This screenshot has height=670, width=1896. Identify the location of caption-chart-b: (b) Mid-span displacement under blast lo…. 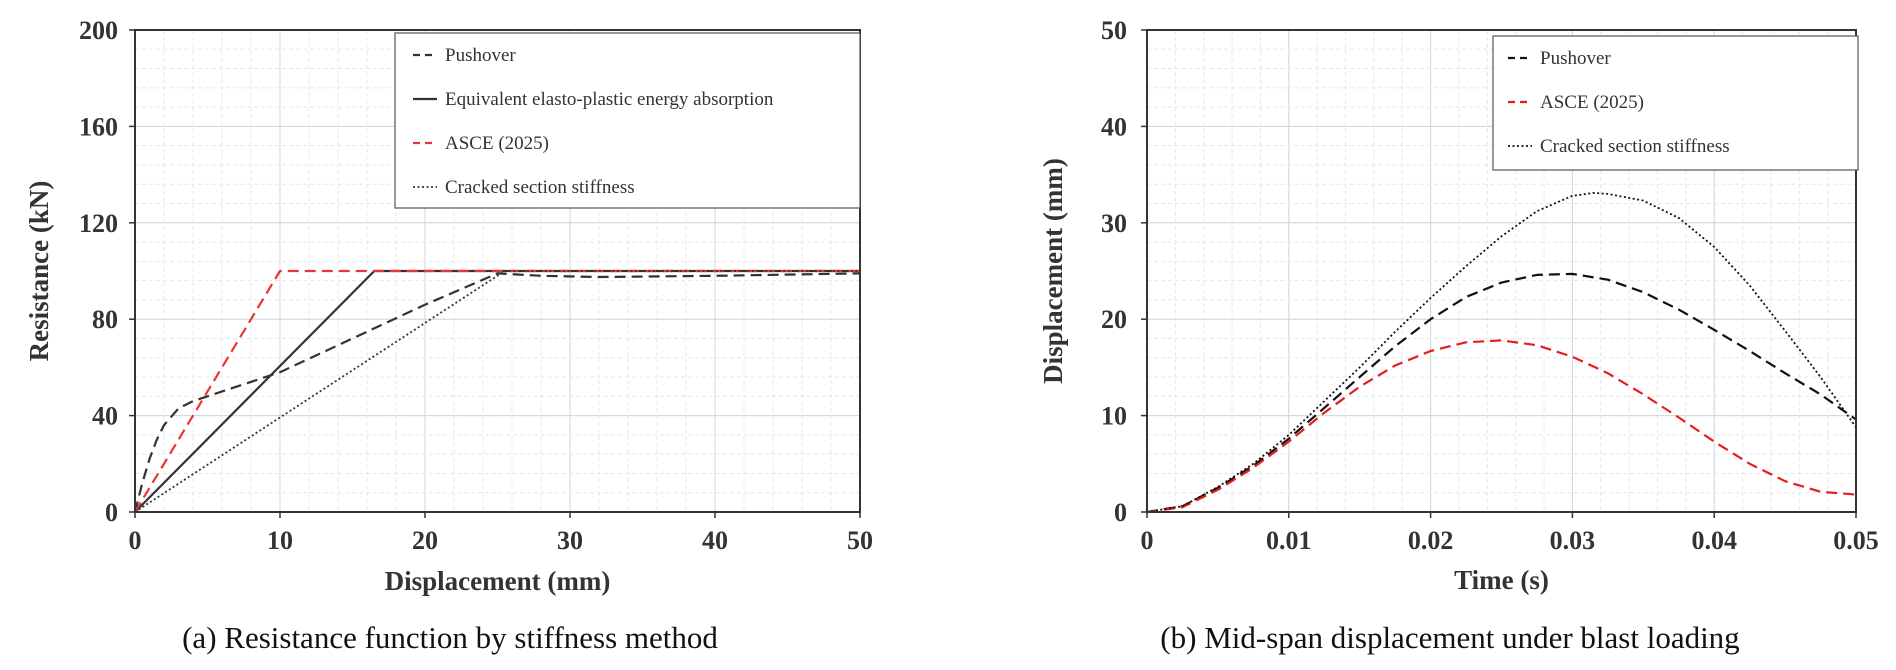
(1449, 637).